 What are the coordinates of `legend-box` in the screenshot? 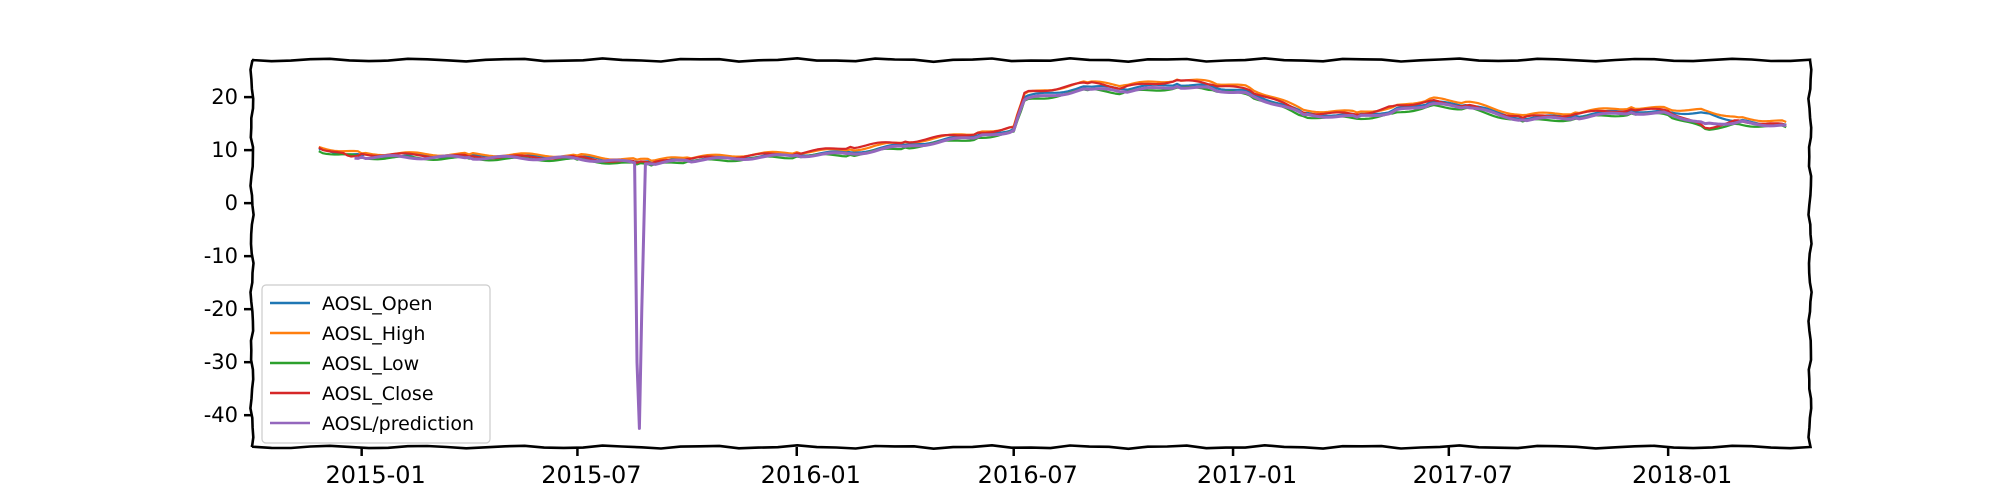 It's located at (376, 364).